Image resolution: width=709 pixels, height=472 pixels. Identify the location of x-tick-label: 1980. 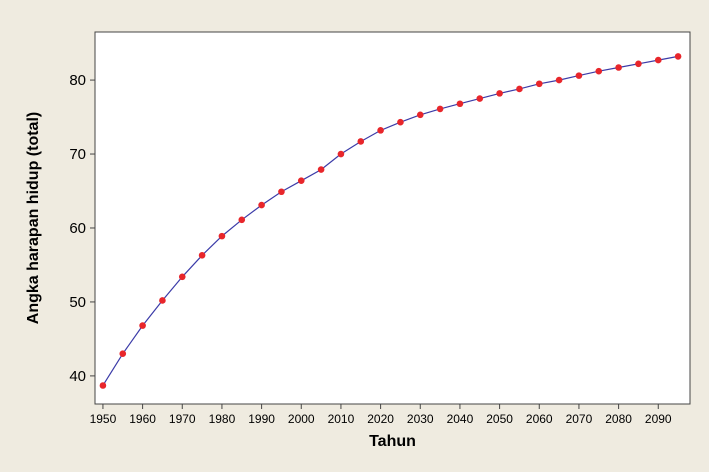
(222, 419).